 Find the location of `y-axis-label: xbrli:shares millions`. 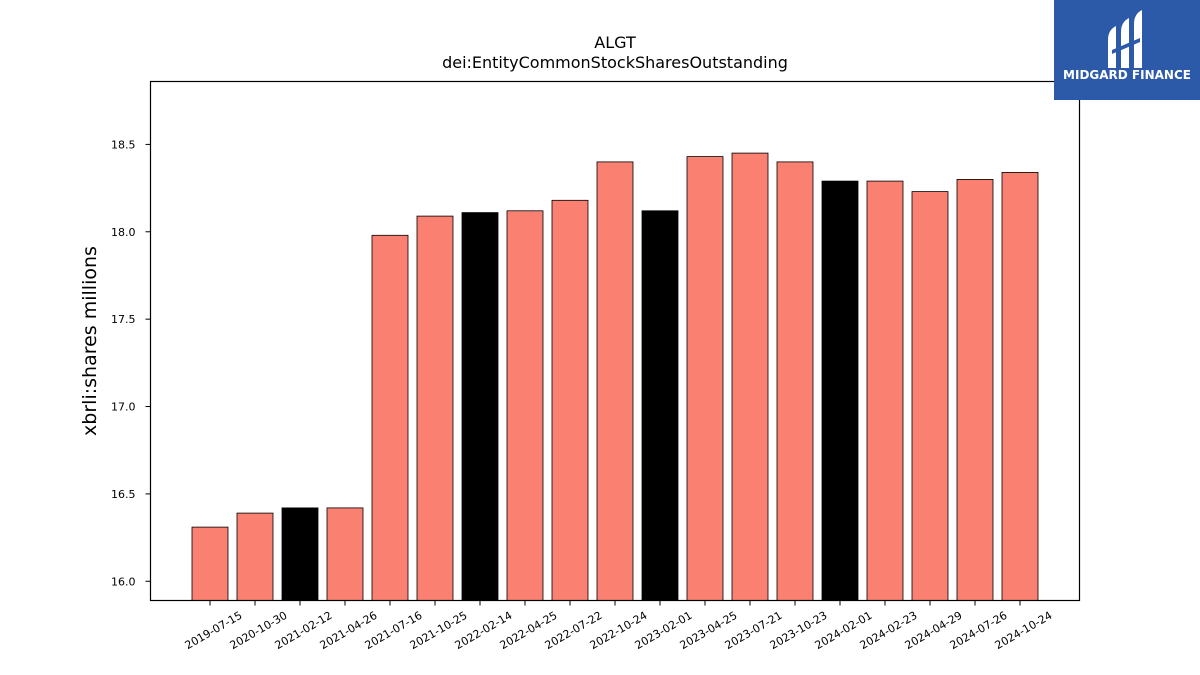

y-axis-label: xbrli:shares millions is located at coordinates (90, 341).